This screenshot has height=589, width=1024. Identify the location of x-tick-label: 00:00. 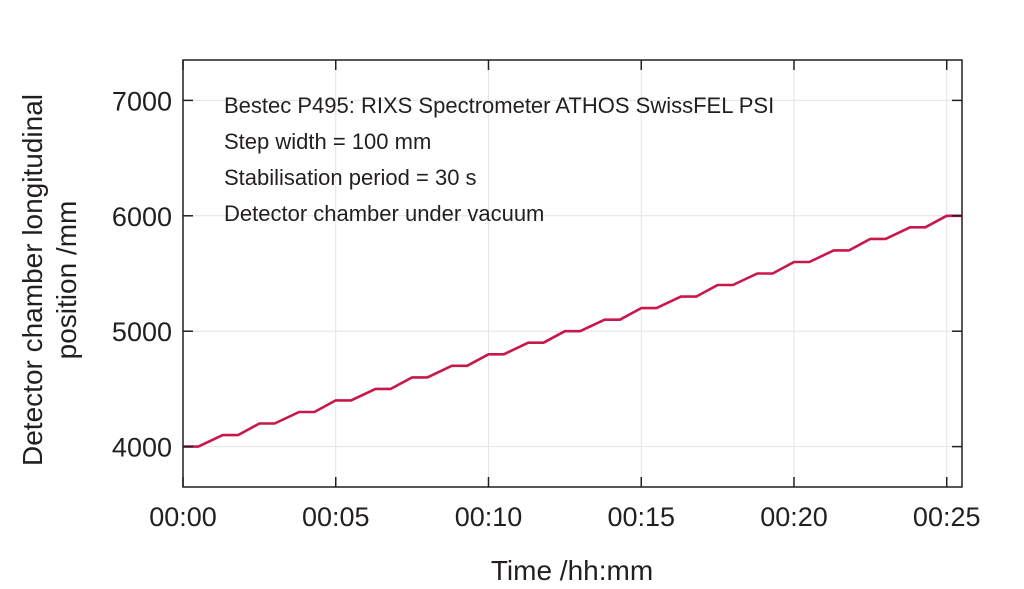
(183, 517).